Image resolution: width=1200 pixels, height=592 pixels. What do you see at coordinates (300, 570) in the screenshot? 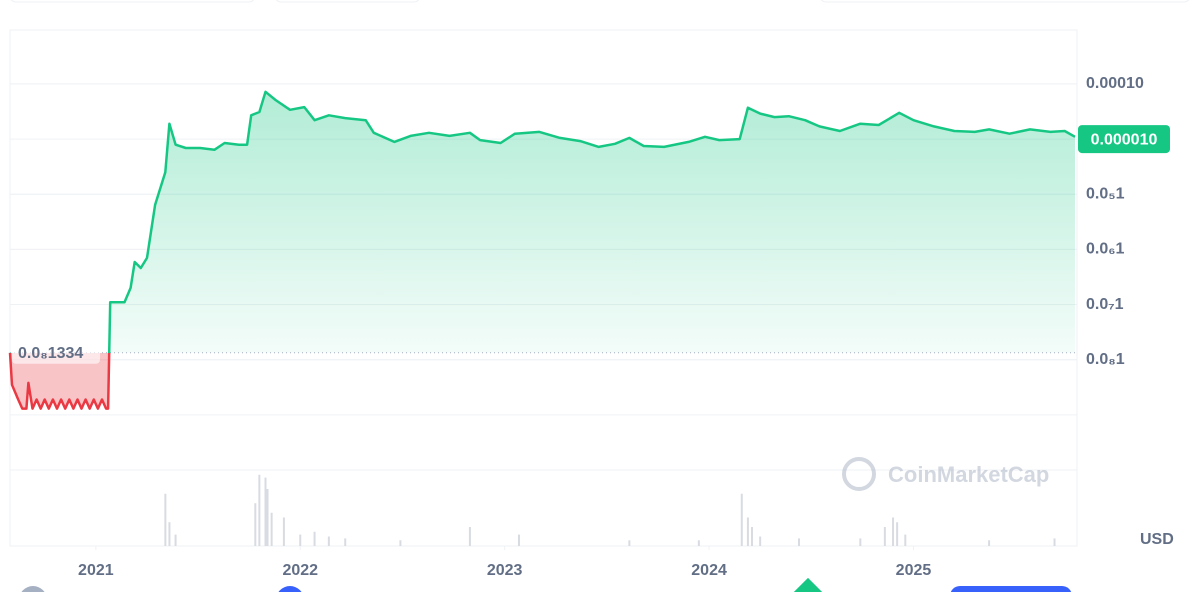
I see `x-tick-label: 2022` at bounding box center [300, 570].